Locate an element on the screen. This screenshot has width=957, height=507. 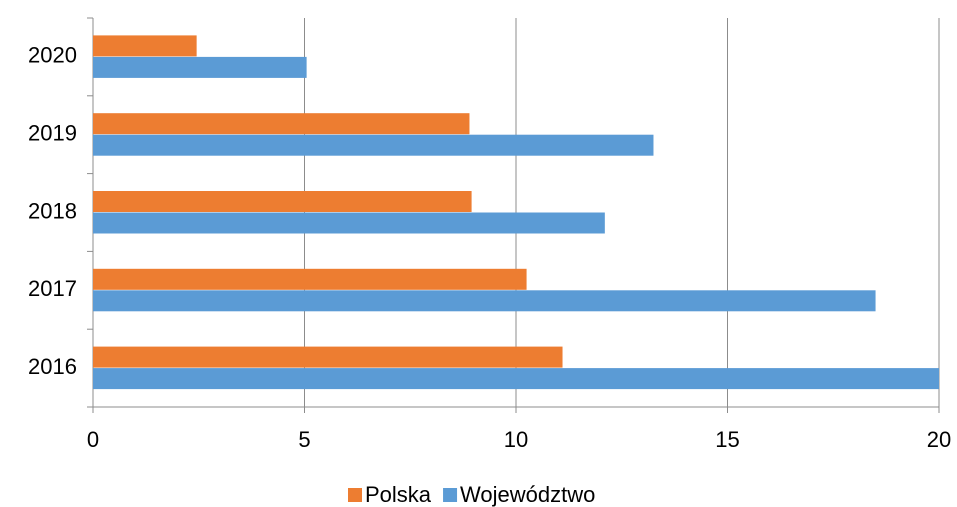
x-tick-label: 0 is located at coordinates (93, 439).